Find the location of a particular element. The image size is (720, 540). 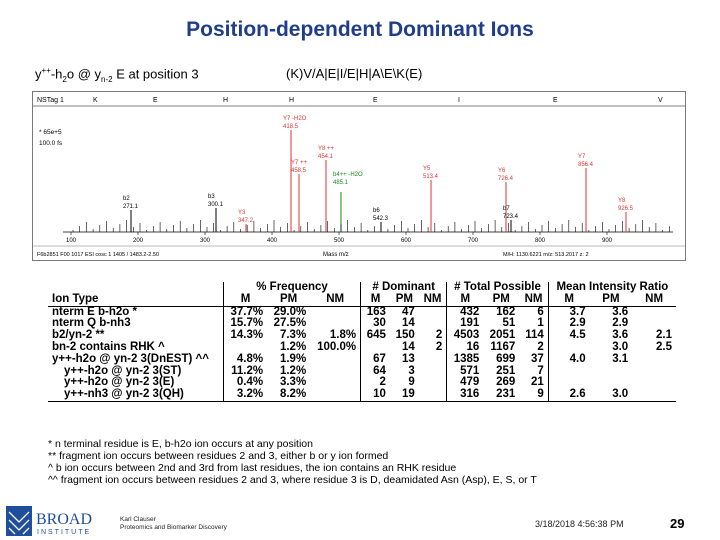

table-cell: 8.2% is located at coordinates (289, 395).